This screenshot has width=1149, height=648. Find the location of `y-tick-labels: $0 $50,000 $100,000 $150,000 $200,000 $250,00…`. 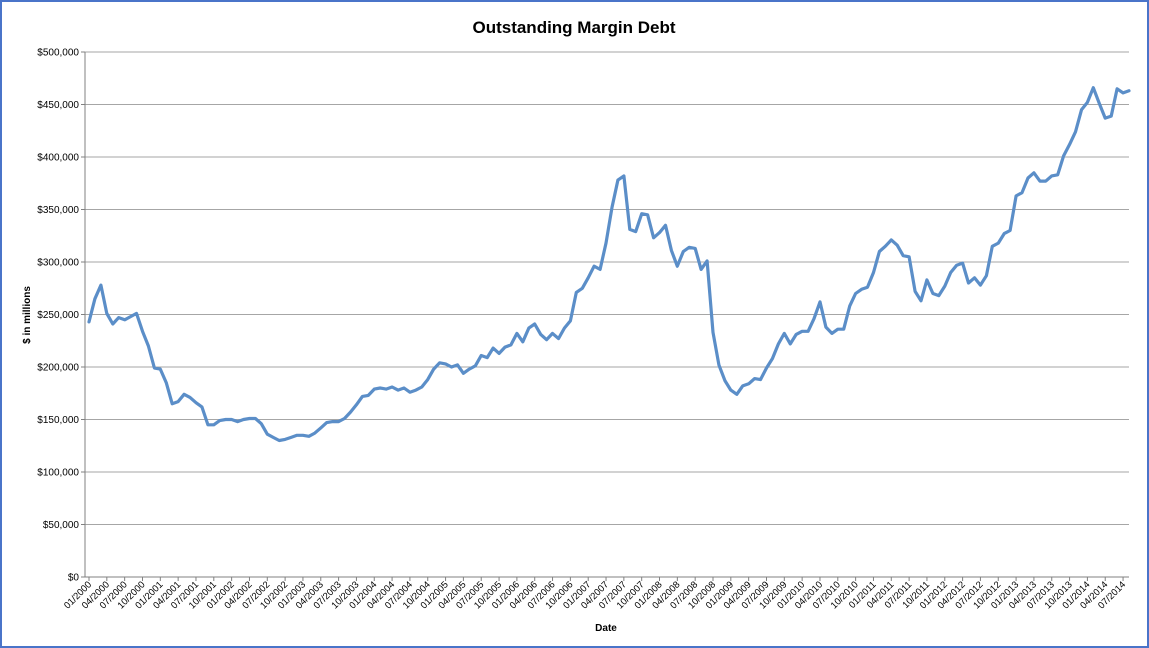

y-tick-labels: $0 $50,000 $100,000 $150,000 $200,000 $250,00… is located at coordinates (58, 316).